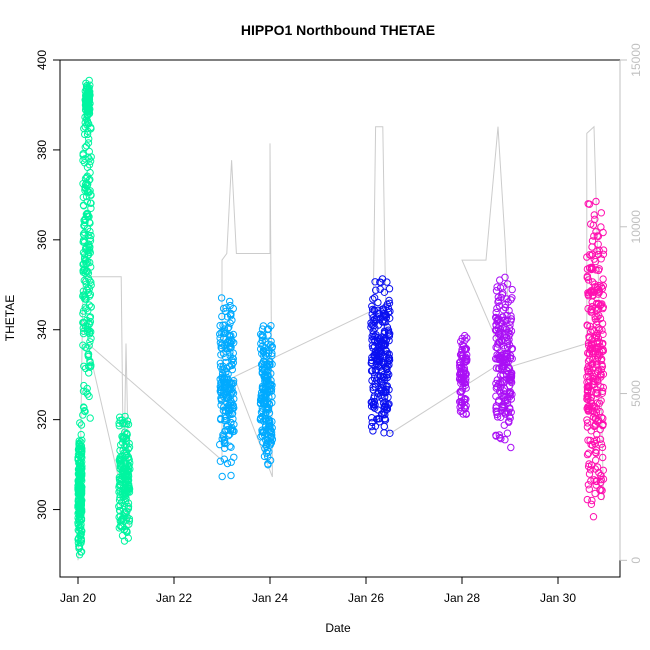 The height and width of the screenshot is (650, 650). Describe the element at coordinates (42, 509) in the screenshot. I see `y-tick-label-left: 300` at that location.